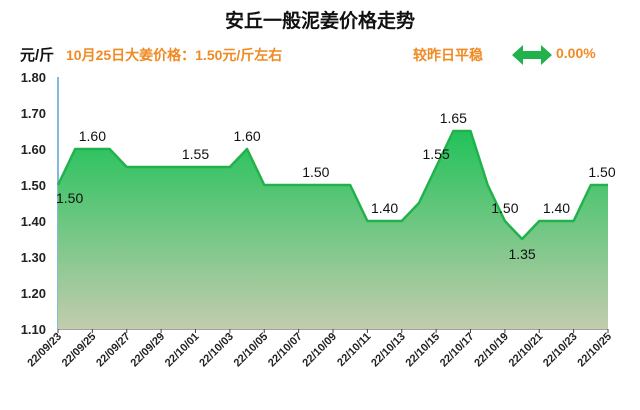 This screenshot has width=640, height=410. Describe the element at coordinates (285, 350) in the screenshot. I see `x-tick-label: 22/10/07` at that location.